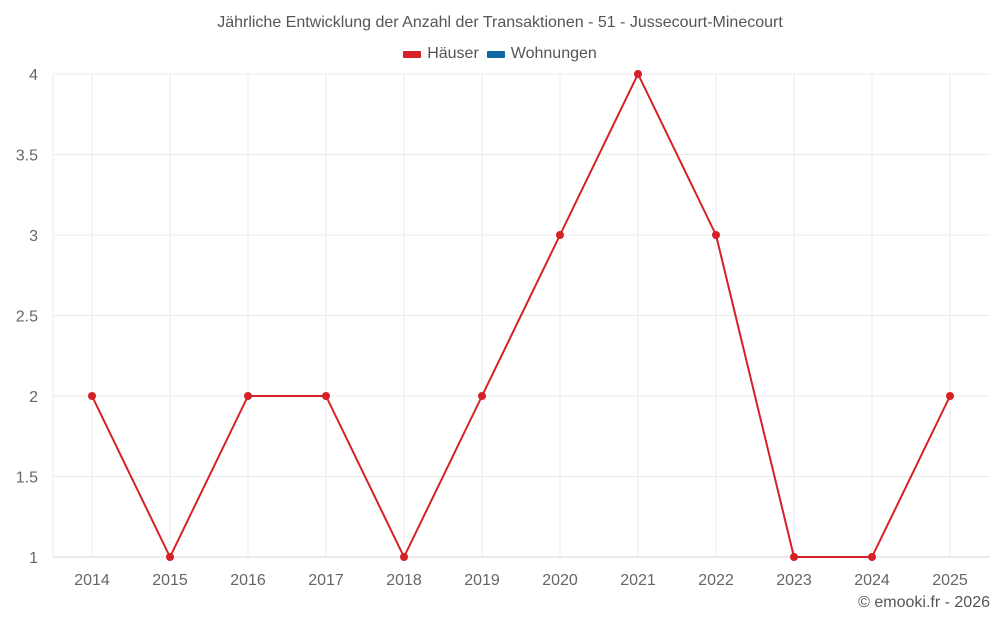 The height and width of the screenshot is (625, 1000). I want to click on x-tick-label: 2017, so click(326, 580).